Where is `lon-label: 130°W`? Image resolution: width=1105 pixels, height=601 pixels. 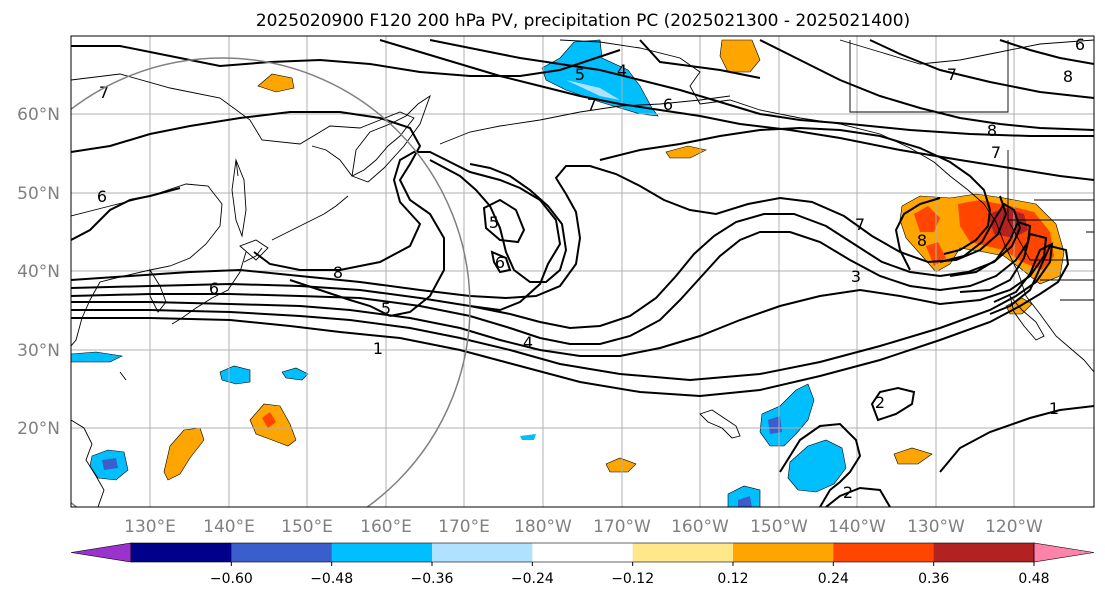 lon-label: 130°W is located at coordinates (936, 527).